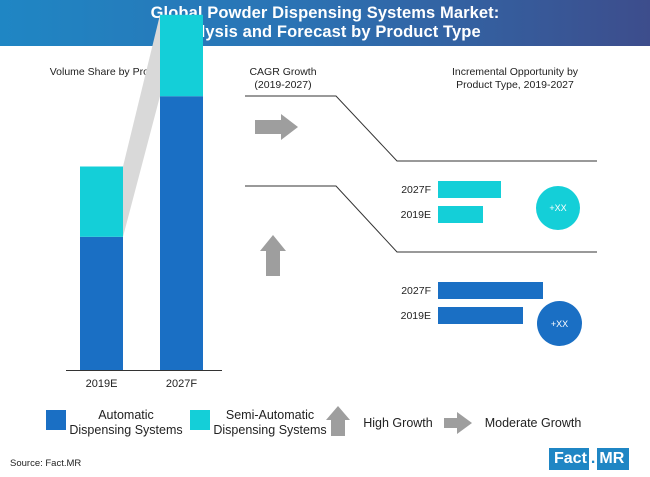  Describe the element at coordinates (270, 430) in the screenshot. I see `legend-semi-line2: Dispensing Systems` at that location.